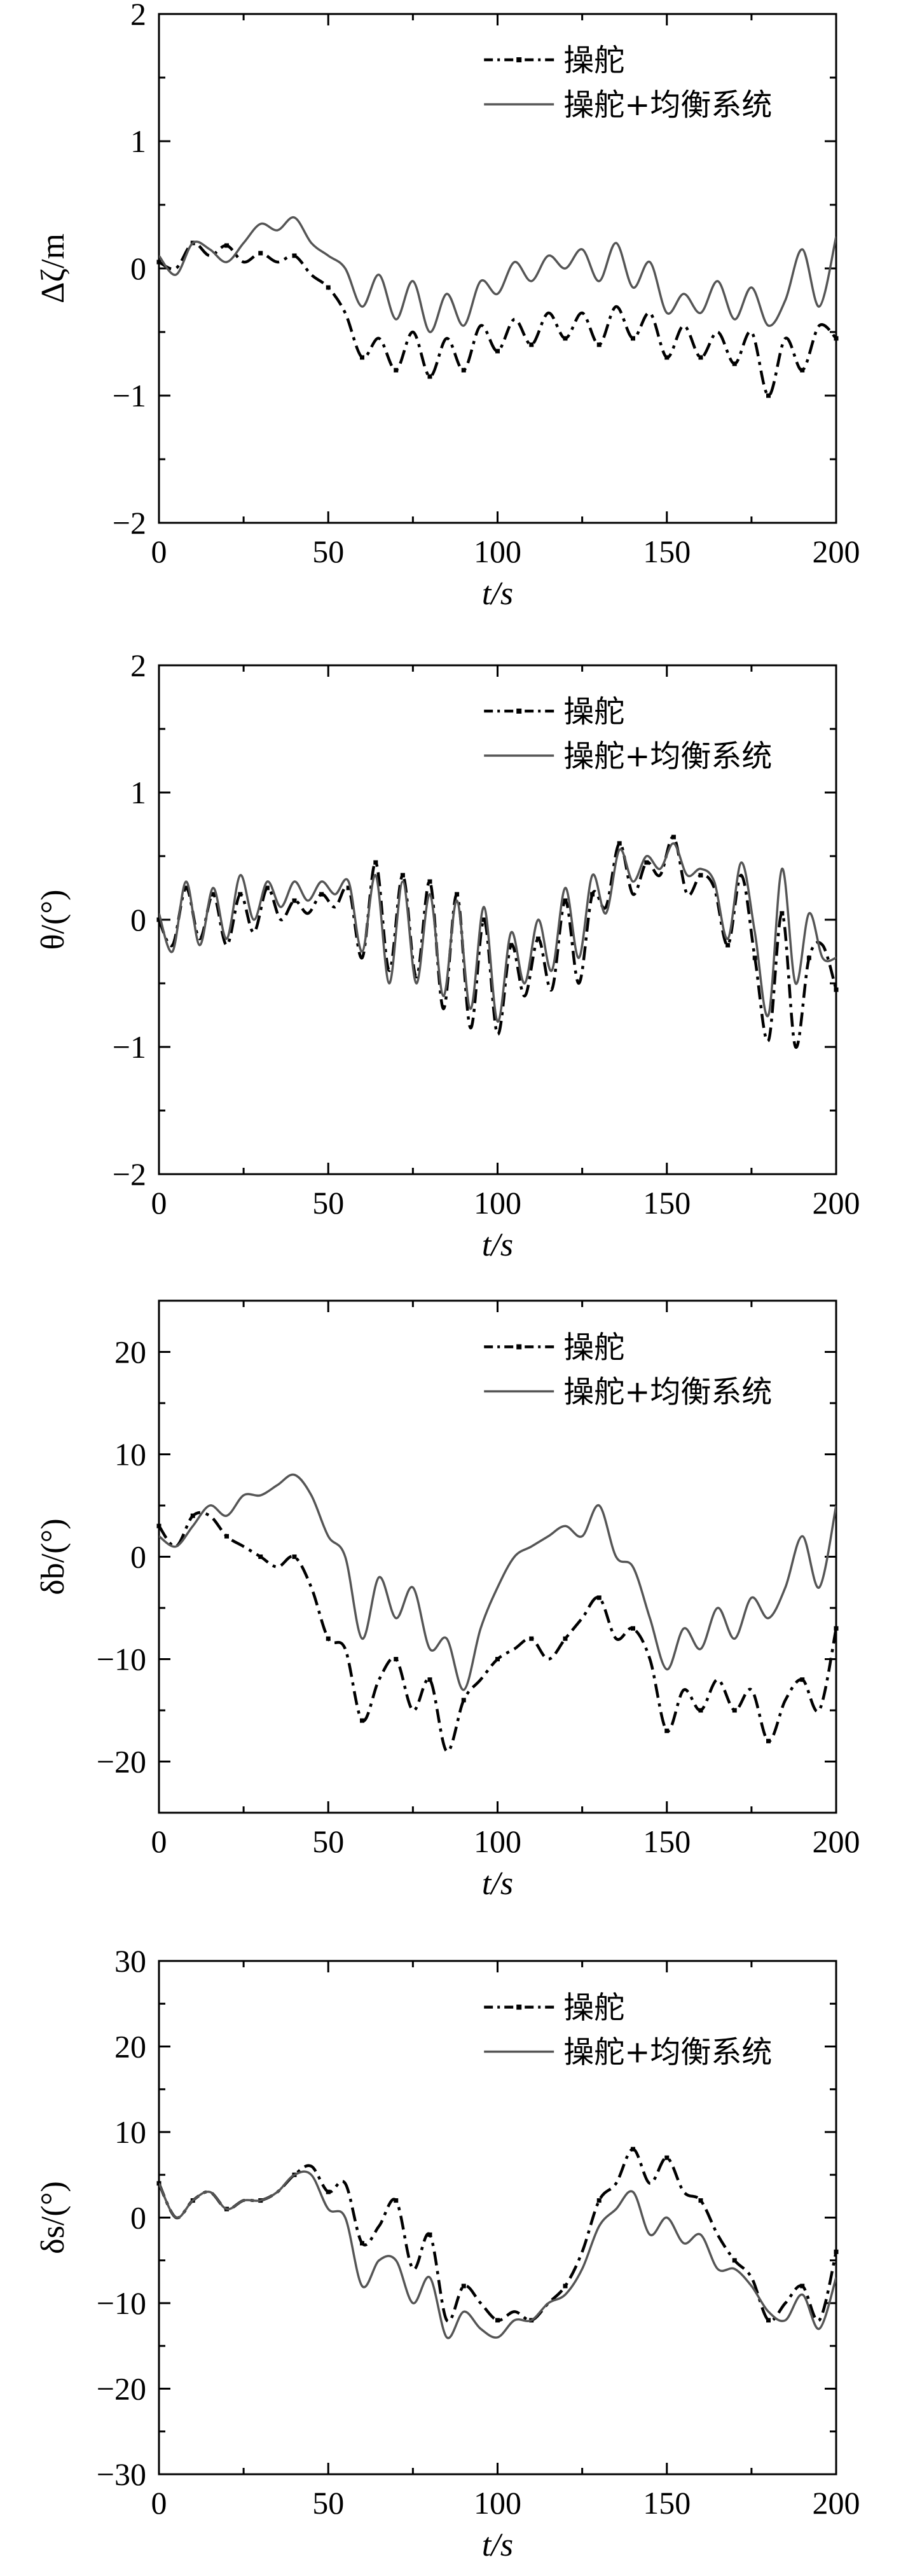 Image resolution: width=901 pixels, height=2576 pixels. Describe the element at coordinates (129, 395) in the screenshot. I see `y-tick-label: −1` at that location.